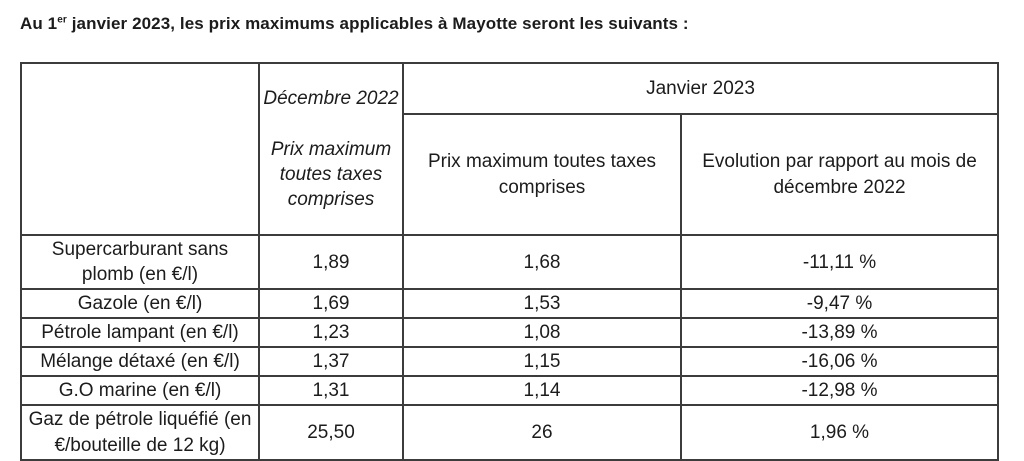 The image size is (1024, 461). What do you see at coordinates (140, 149) in the screenshot?
I see `corner-header-cell` at bounding box center [140, 149].